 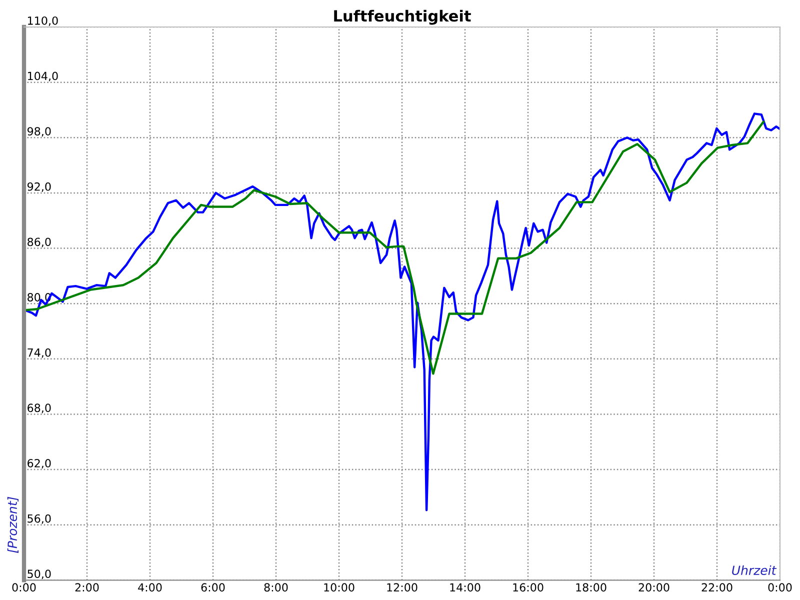 What do you see at coordinates (39, 353) in the screenshot?
I see `y-tick-label: 74,0` at bounding box center [39, 353].